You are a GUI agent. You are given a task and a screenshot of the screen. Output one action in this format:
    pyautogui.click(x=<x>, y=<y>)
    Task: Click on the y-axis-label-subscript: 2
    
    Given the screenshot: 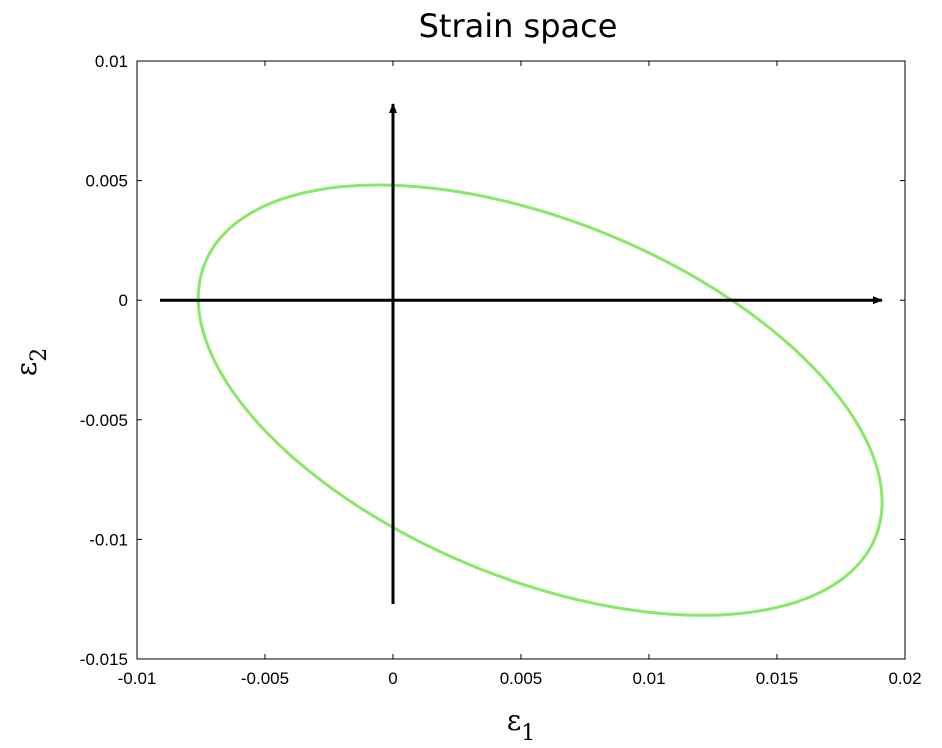 What is the action you would take?
    pyautogui.click(x=39, y=355)
    